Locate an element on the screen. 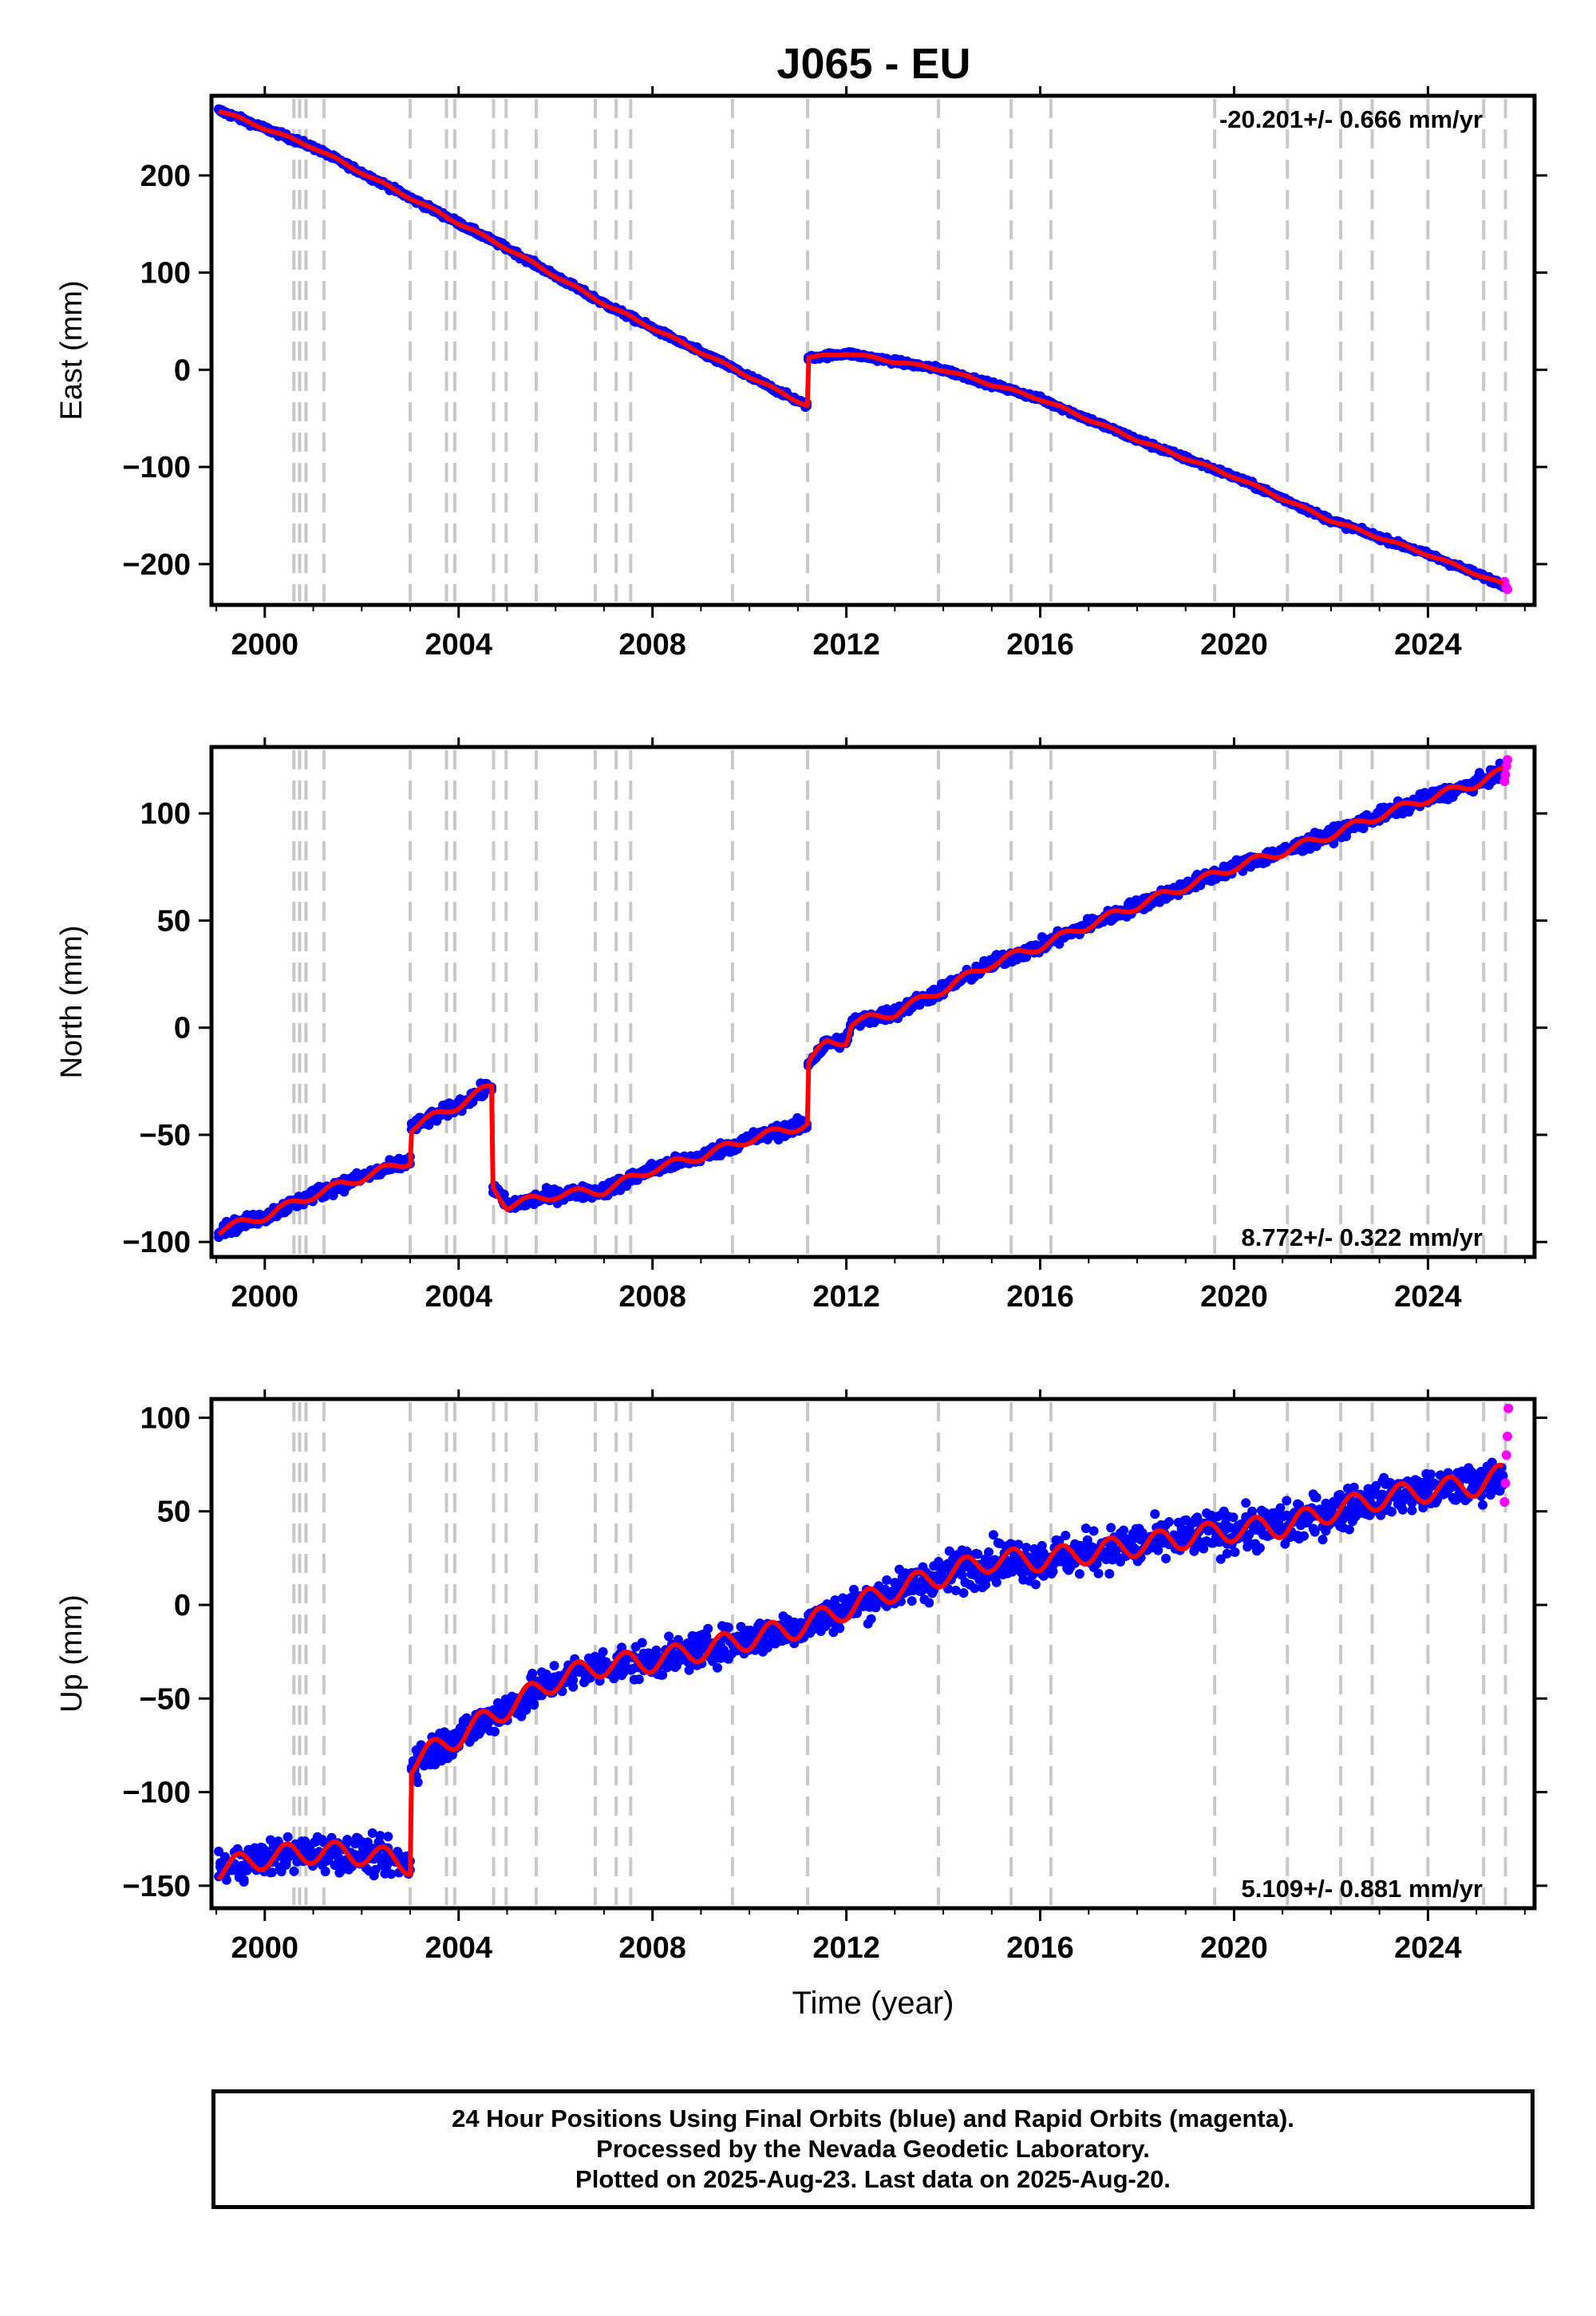 The width and height of the screenshot is (1596, 2316). y-tick-label: −200 is located at coordinates (156, 565).